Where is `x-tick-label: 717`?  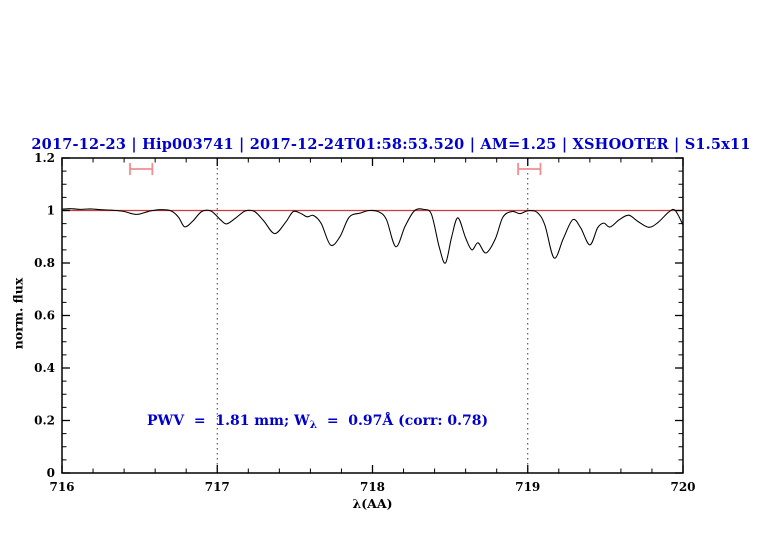
x-tick-label: 717 is located at coordinates (217, 487).